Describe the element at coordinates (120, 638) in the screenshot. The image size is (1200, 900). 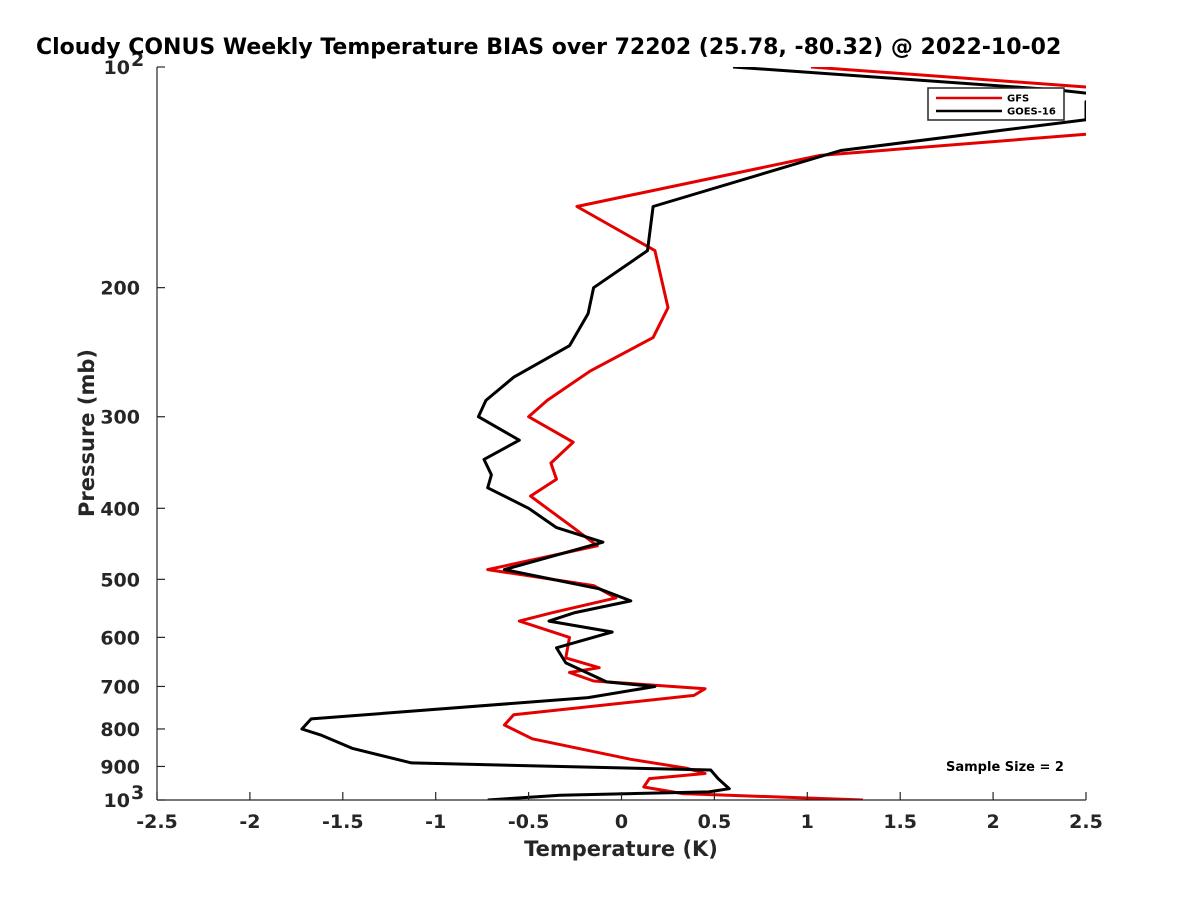
I see `y-tick-label: 600` at that location.